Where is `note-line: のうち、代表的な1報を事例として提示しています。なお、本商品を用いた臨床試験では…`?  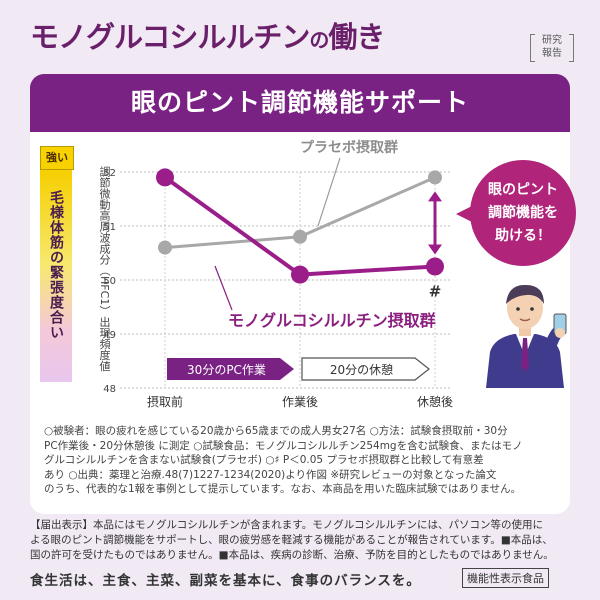
note-line: のうち、代表的な1報を事例として提示しています。なお、本商品を用いた臨床試験では… is located at coordinates (283, 489).